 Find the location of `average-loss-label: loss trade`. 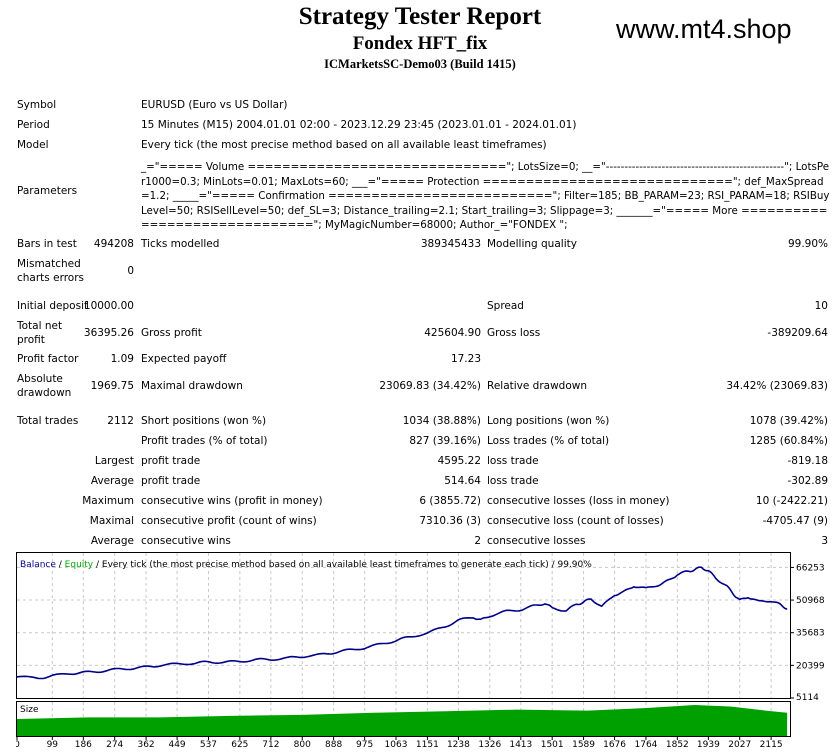

average-loss-label: loss trade is located at coordinates (513, 481).